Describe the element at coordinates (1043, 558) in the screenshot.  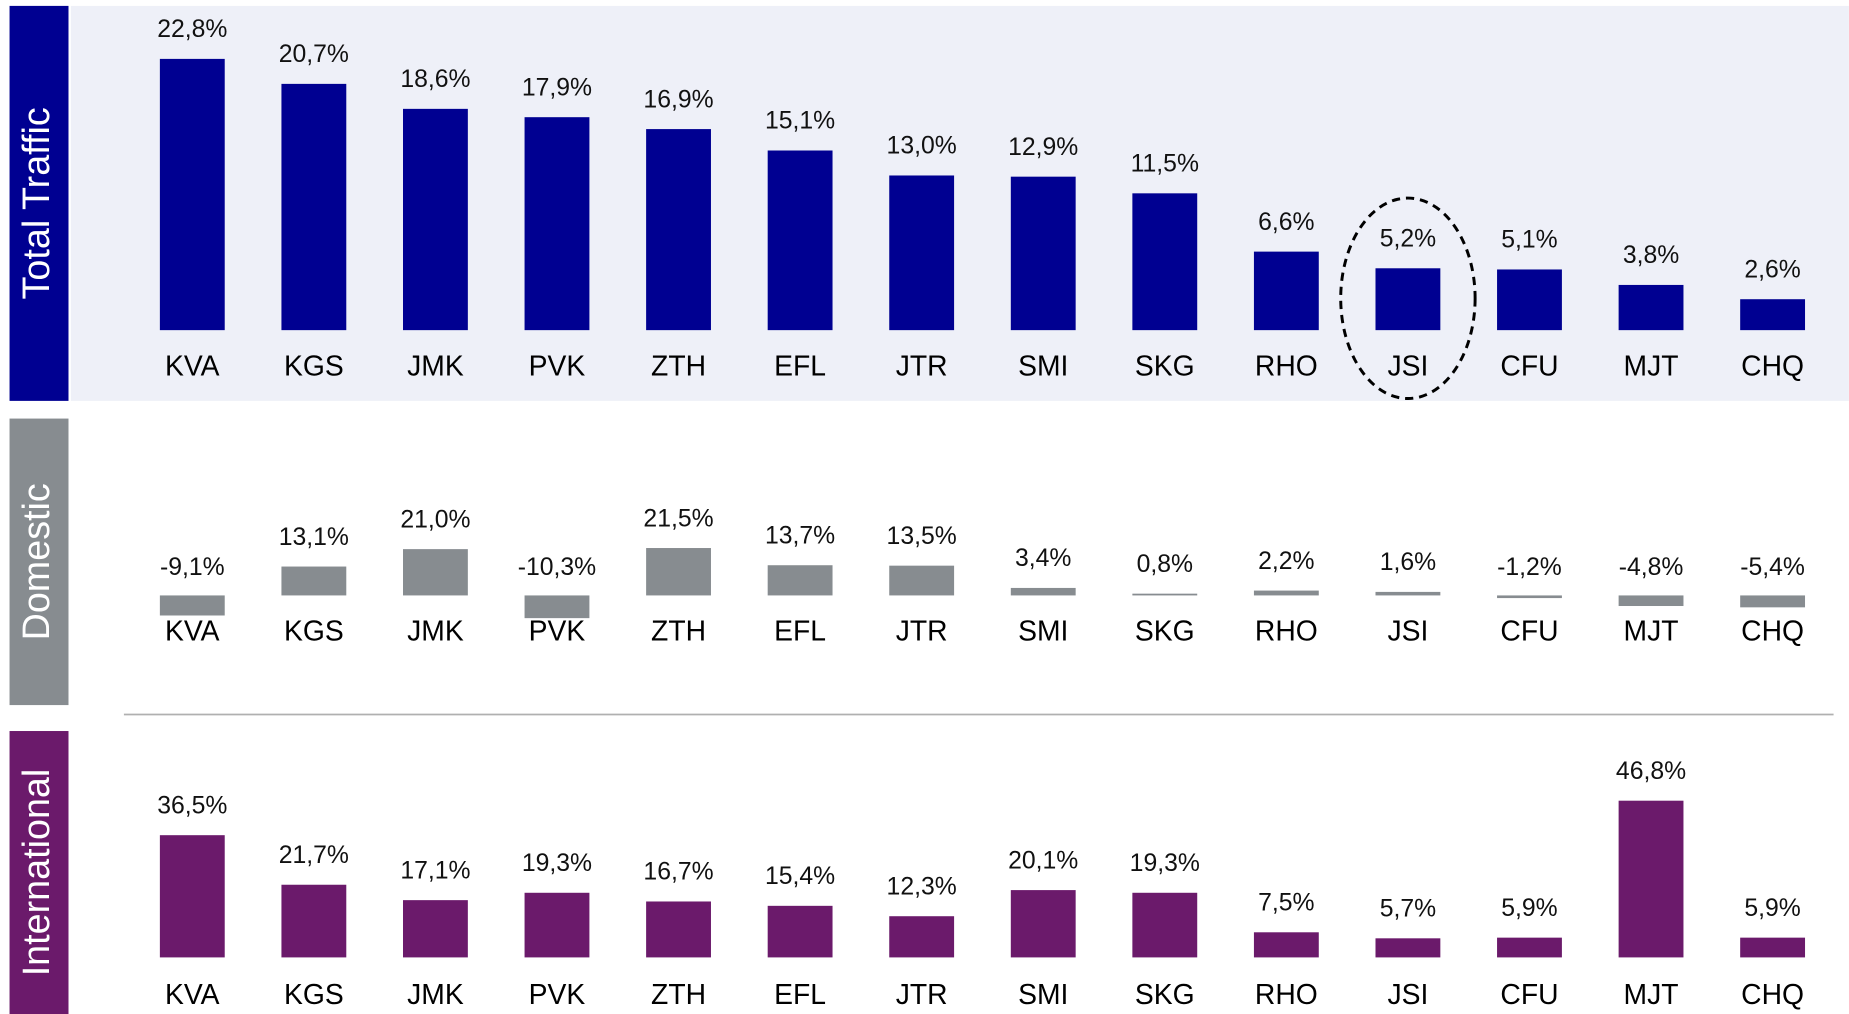
I see `data-label: 3,4%` at that location.